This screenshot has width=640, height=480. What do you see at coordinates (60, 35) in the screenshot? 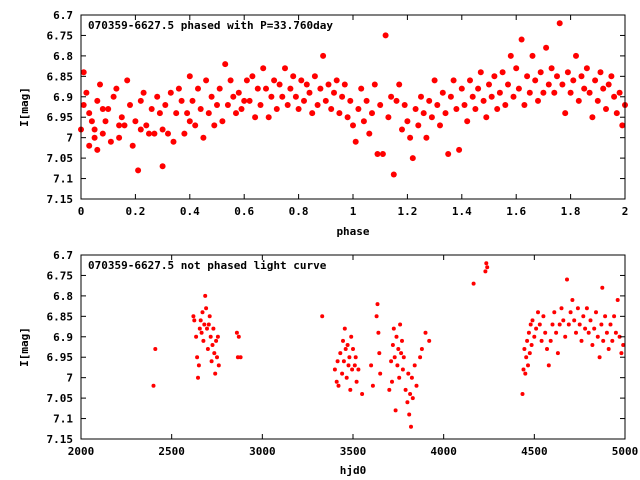
I see `phased-y-tick-label: 6.75` at bounding box center [60, 35].